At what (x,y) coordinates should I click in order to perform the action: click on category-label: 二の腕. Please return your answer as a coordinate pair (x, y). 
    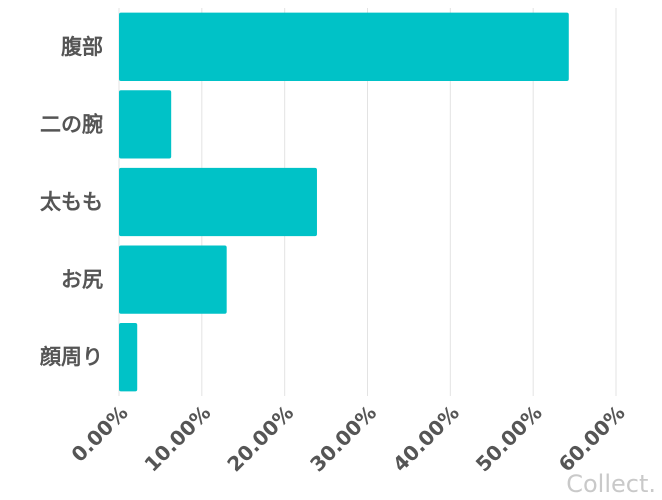
    Looking at the image, I should click on (71, 124).